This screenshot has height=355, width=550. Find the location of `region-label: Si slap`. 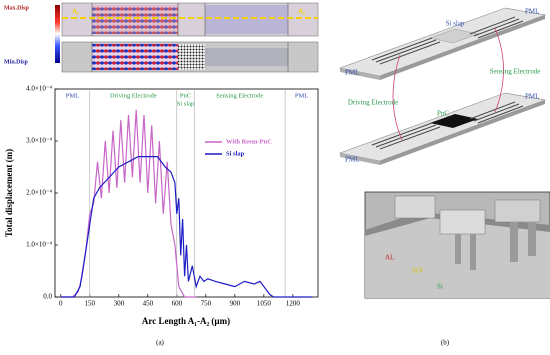

region-label: Si slap is located at coordinates (186, 103).